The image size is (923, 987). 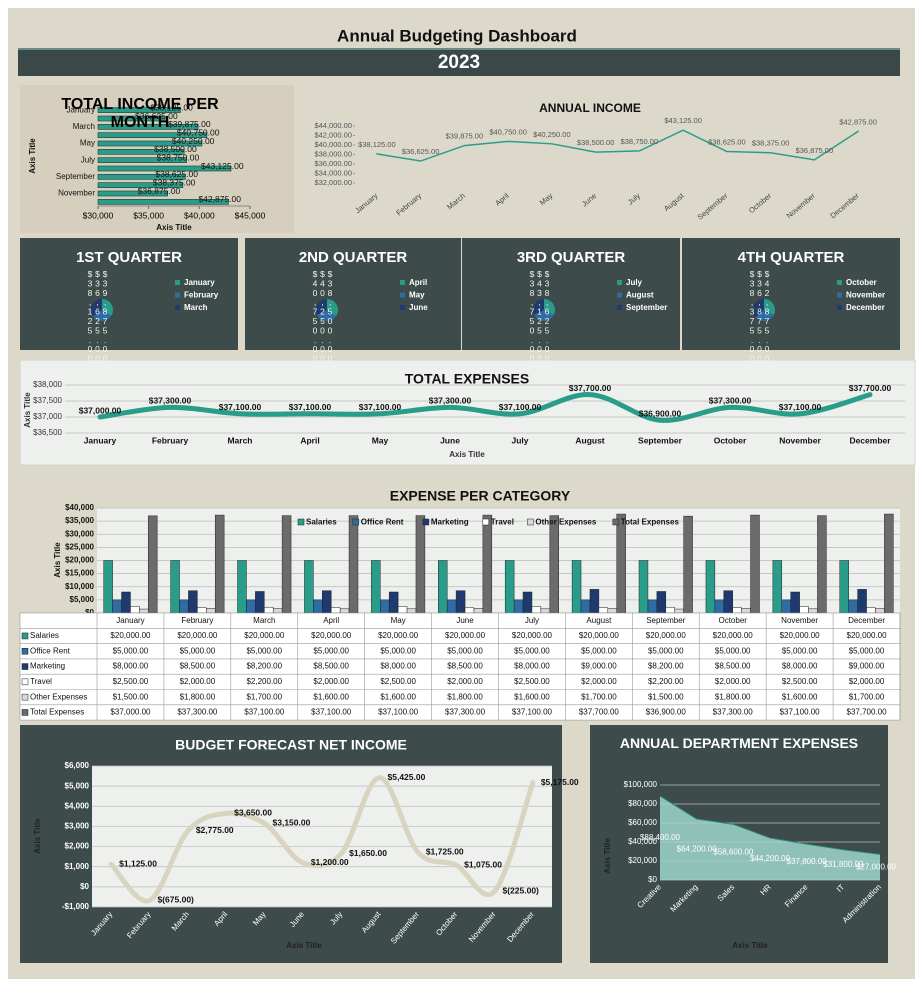 What do you see at coordinates (215, 830) in the screenshot?
I see `data-label: $2,775.00` at bounding box center [215, 830].